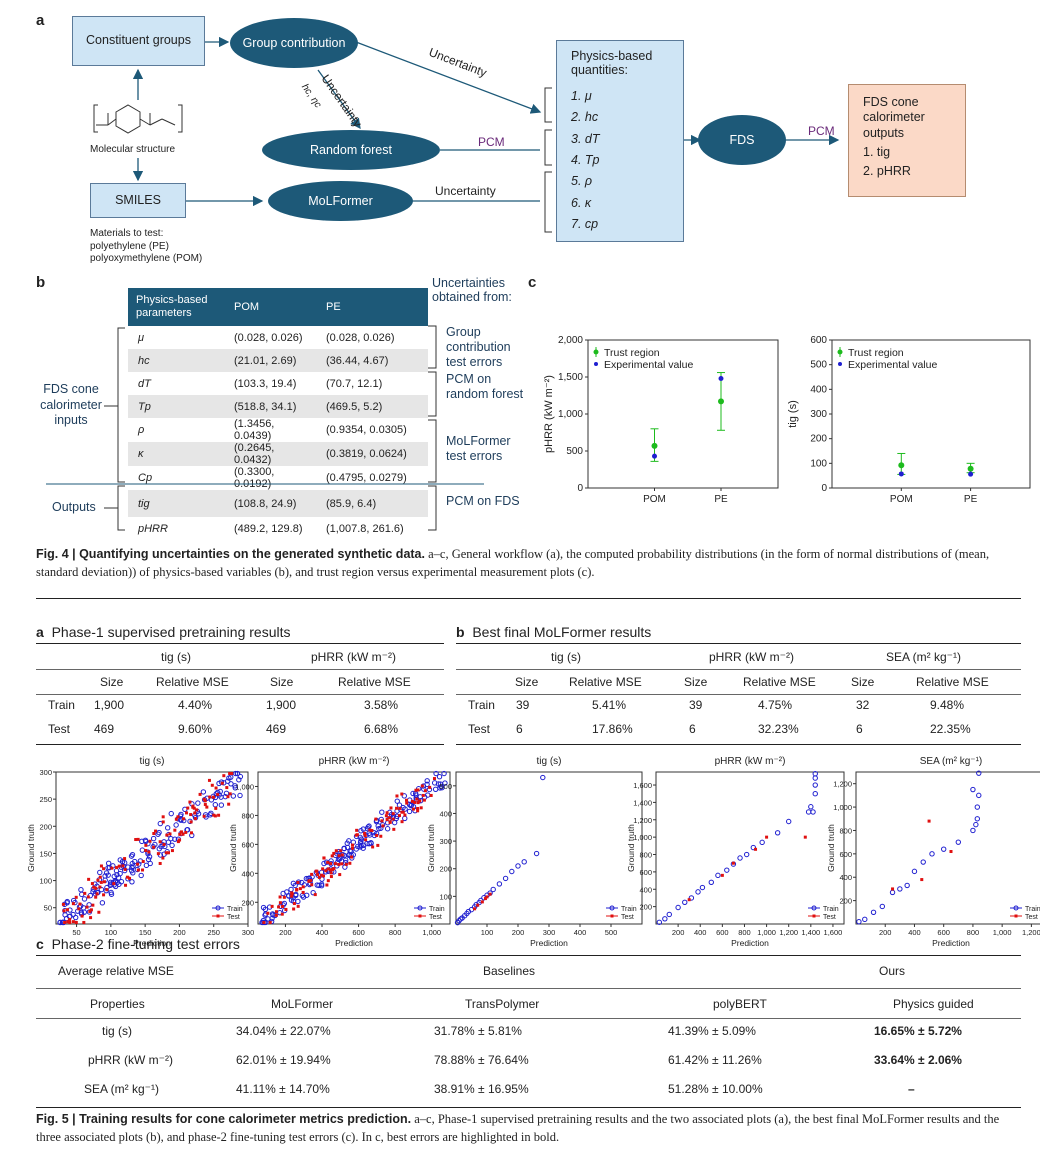 The height and width of the screenshot is (1155, 1040). I want to click on experimental-point, so click(721, 378).